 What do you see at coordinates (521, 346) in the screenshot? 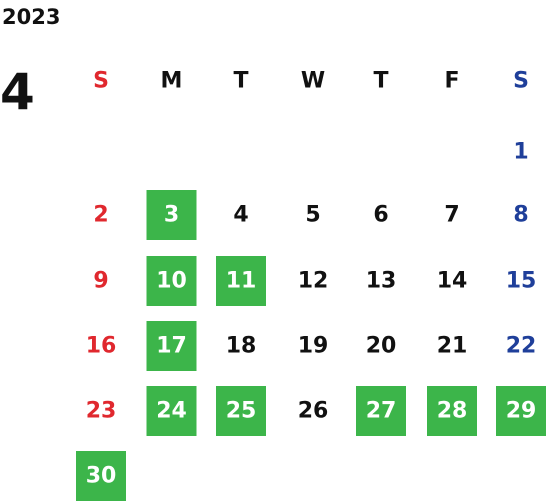
I see `day-number: 22` at bounding box center [521, 346].